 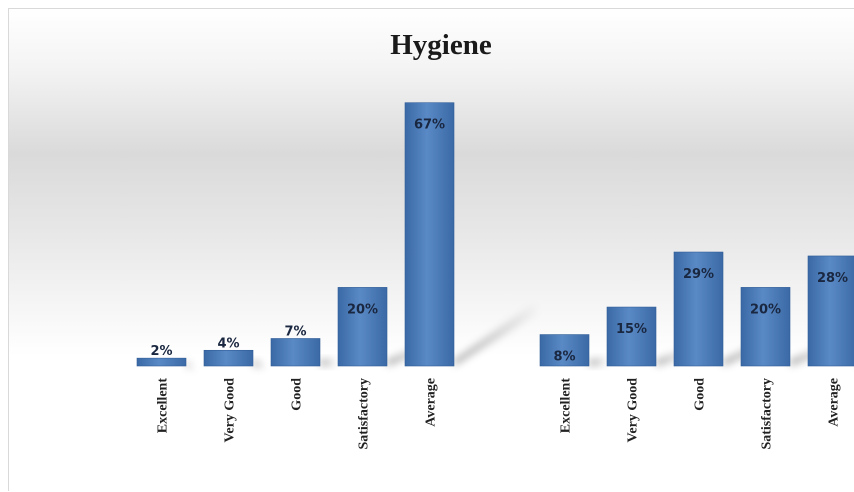 I want to click on chart-title: Hygiene, so click(x=441, y=45).